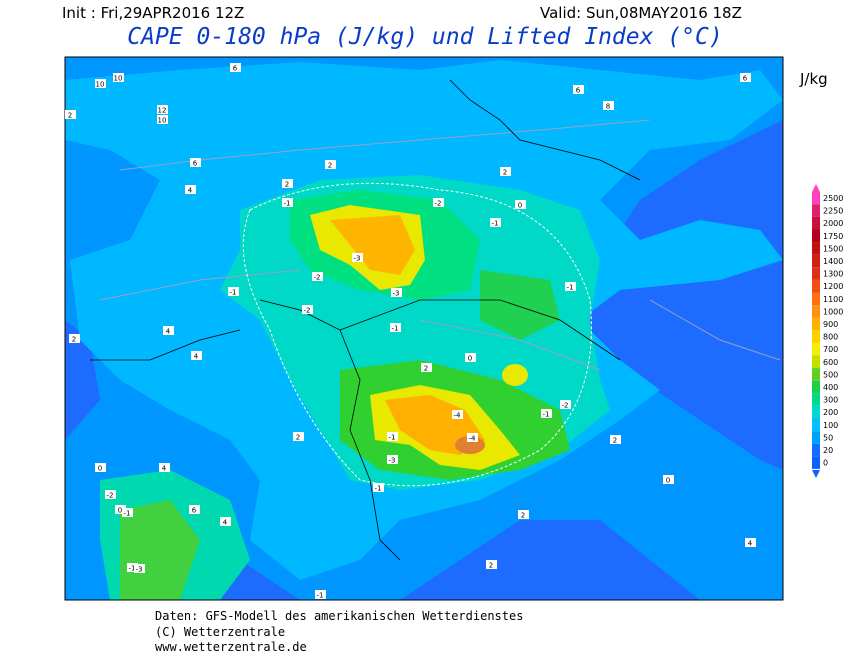  What do you see at coordinates (833, 223) in the screenshot?
I see `colorbar-label: 2000` at bounding box center [833, 223].